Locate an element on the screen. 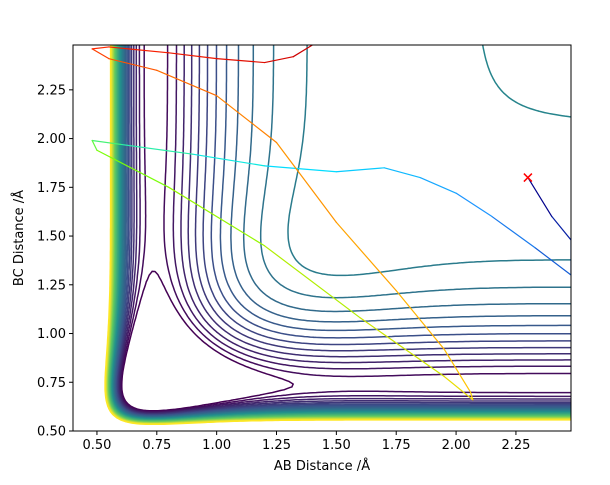 The width and height of the screenshot is (610, 485). y-tick-label: 1.50 is located at coordinates (51, 237).